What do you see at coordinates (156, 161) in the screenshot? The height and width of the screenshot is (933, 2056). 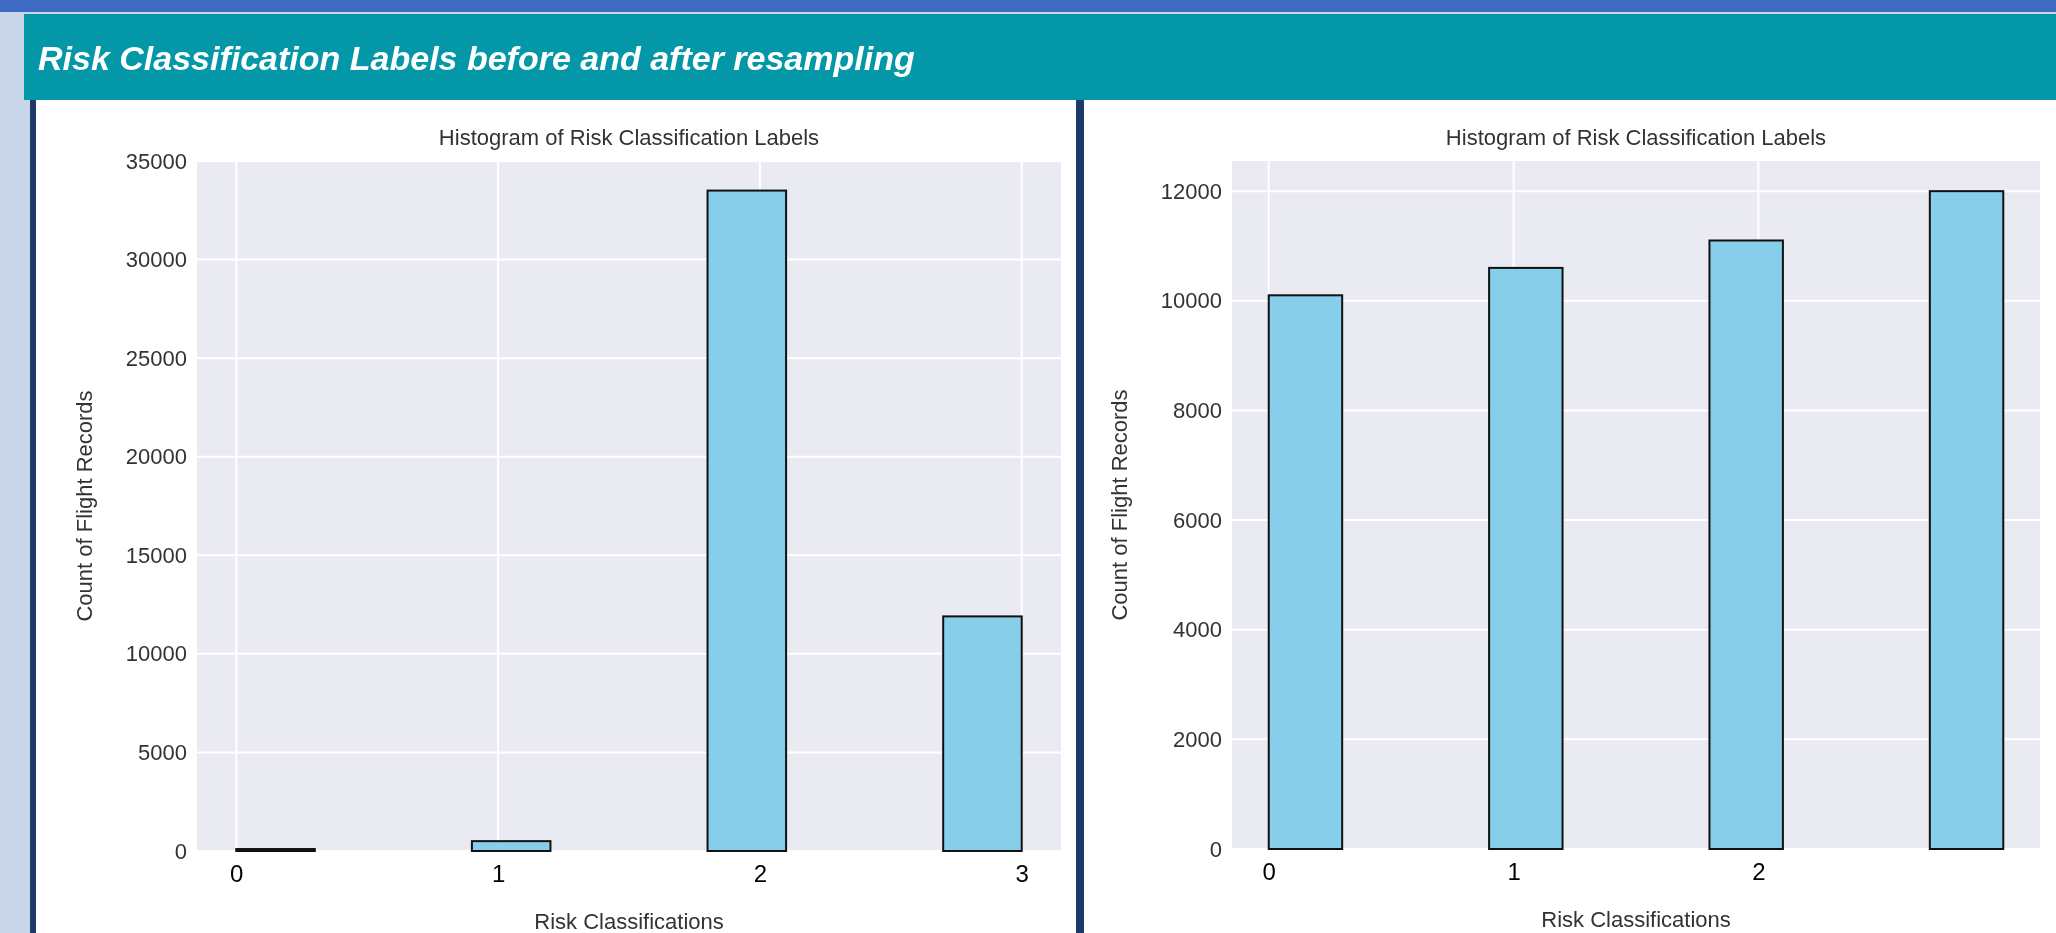 I see `y-tick-label: 35000` at bounding box center [156, 161].